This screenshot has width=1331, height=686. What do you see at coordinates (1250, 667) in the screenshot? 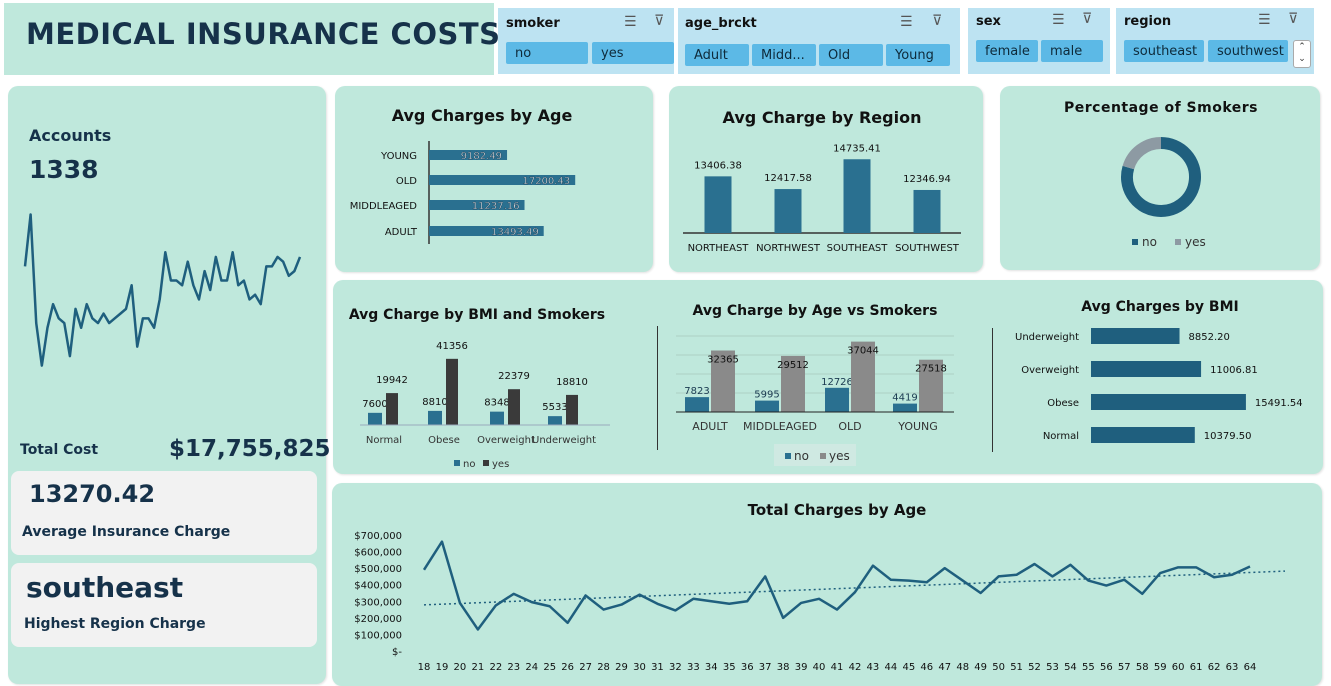
I see `tick-label: 64` at bounding box center [1250, 667].